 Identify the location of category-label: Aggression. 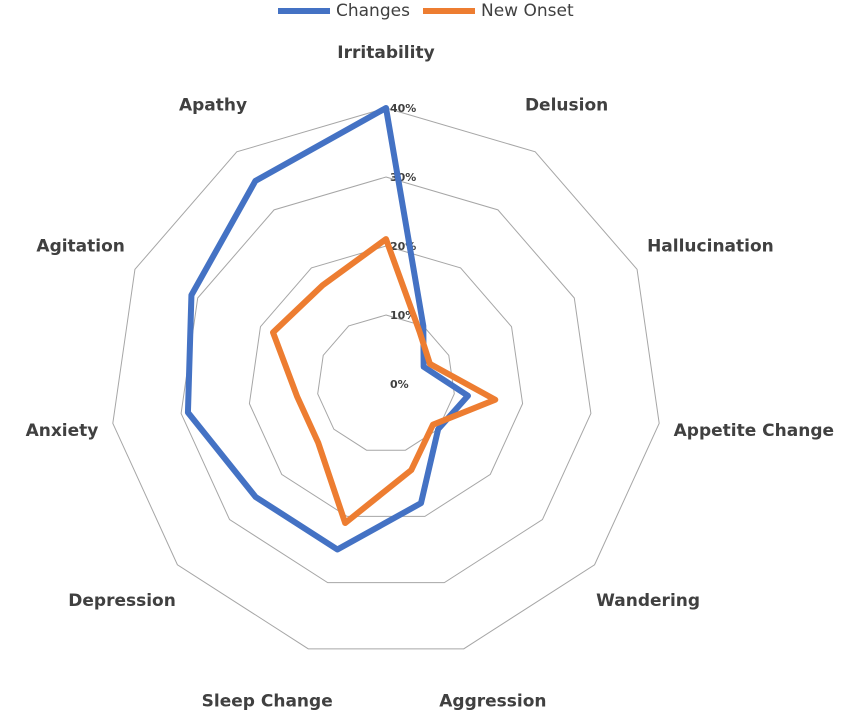
(492, 702).